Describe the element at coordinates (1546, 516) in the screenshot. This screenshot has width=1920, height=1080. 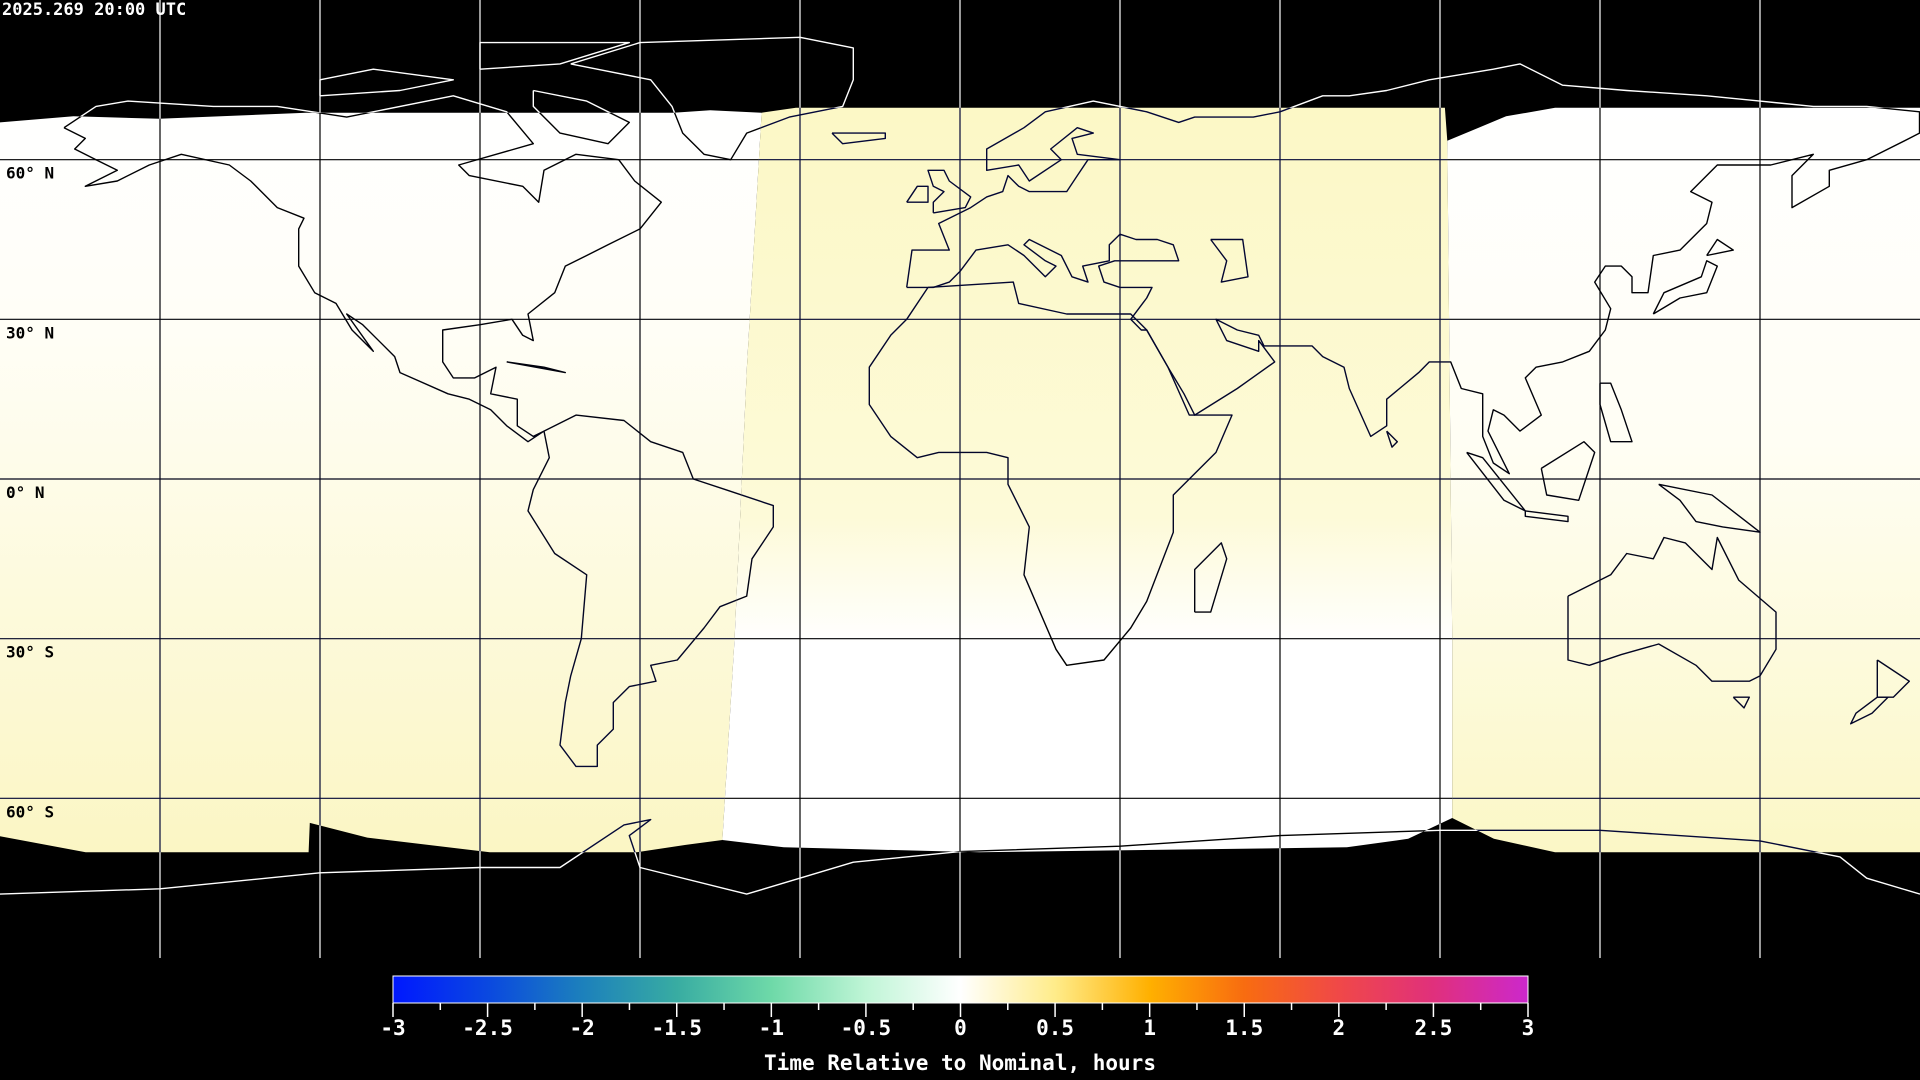
I see `coastline-java` at that location.